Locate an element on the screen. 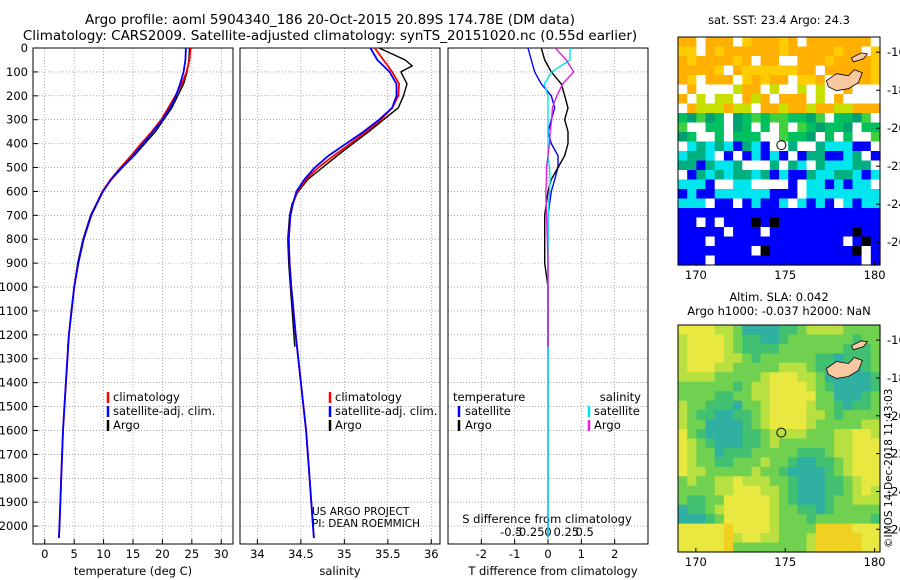 The height and width of the screenshot is (580, 900). x-tick-label: 35.5 is located at coordinates (388, 554).